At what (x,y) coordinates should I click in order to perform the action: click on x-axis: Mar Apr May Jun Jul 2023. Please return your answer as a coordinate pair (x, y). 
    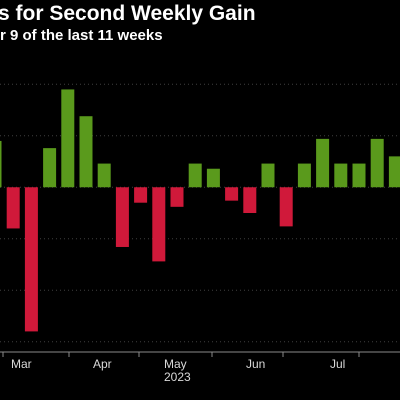
    Looking at the image, I should click on (181, 368).